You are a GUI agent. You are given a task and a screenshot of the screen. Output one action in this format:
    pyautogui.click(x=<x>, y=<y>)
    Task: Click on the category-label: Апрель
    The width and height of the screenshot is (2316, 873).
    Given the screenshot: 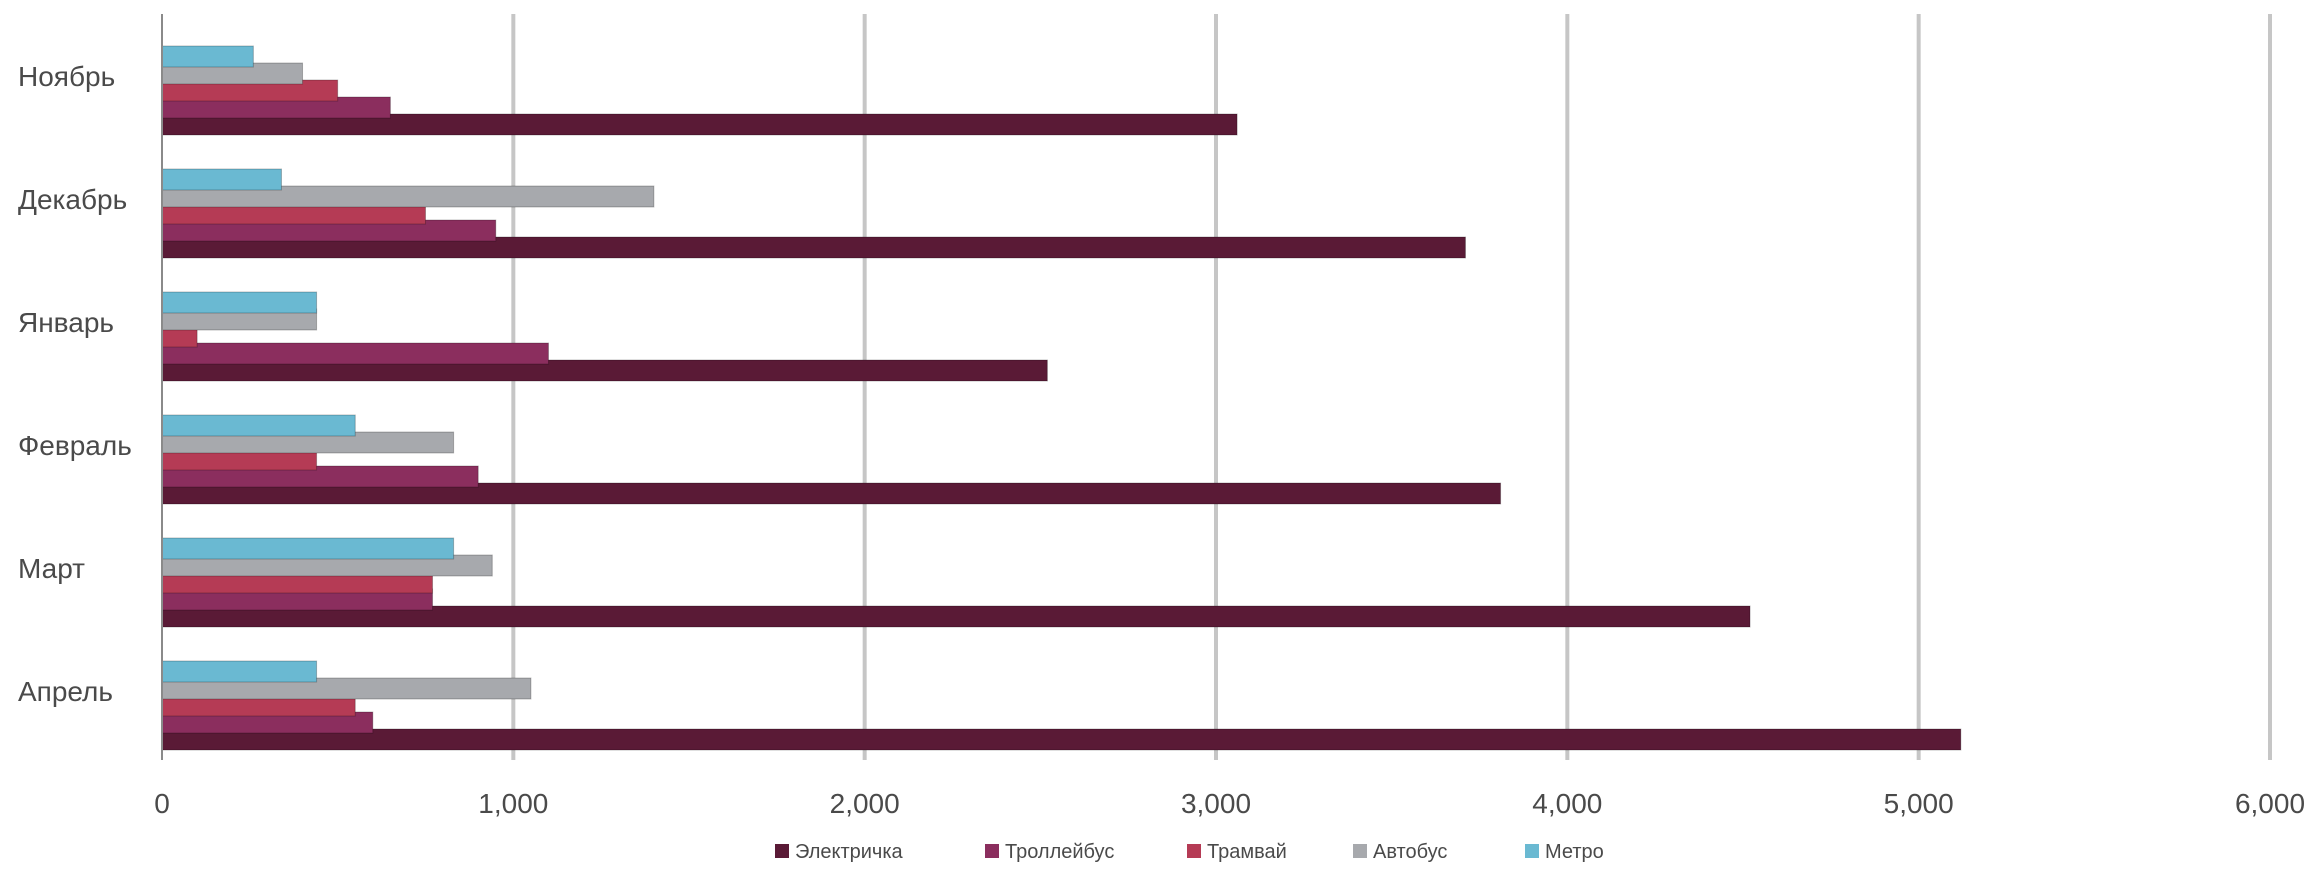 What is the action you would take?
    pyautogui.click(x=65, y=691)
    